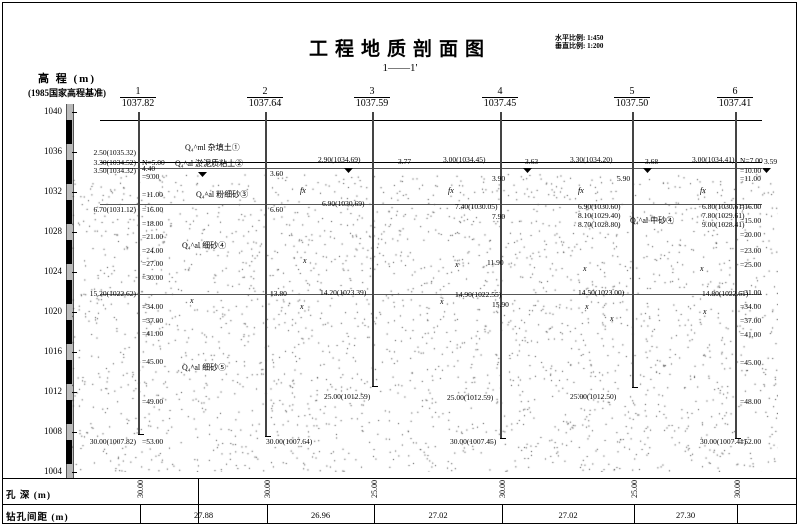 This screenshot has height=528, width=801. Describe the element at coordinates (222, 194) in the screenshot. I see `stratum-label-3: Q₄^al 粉细砂③` at that location.